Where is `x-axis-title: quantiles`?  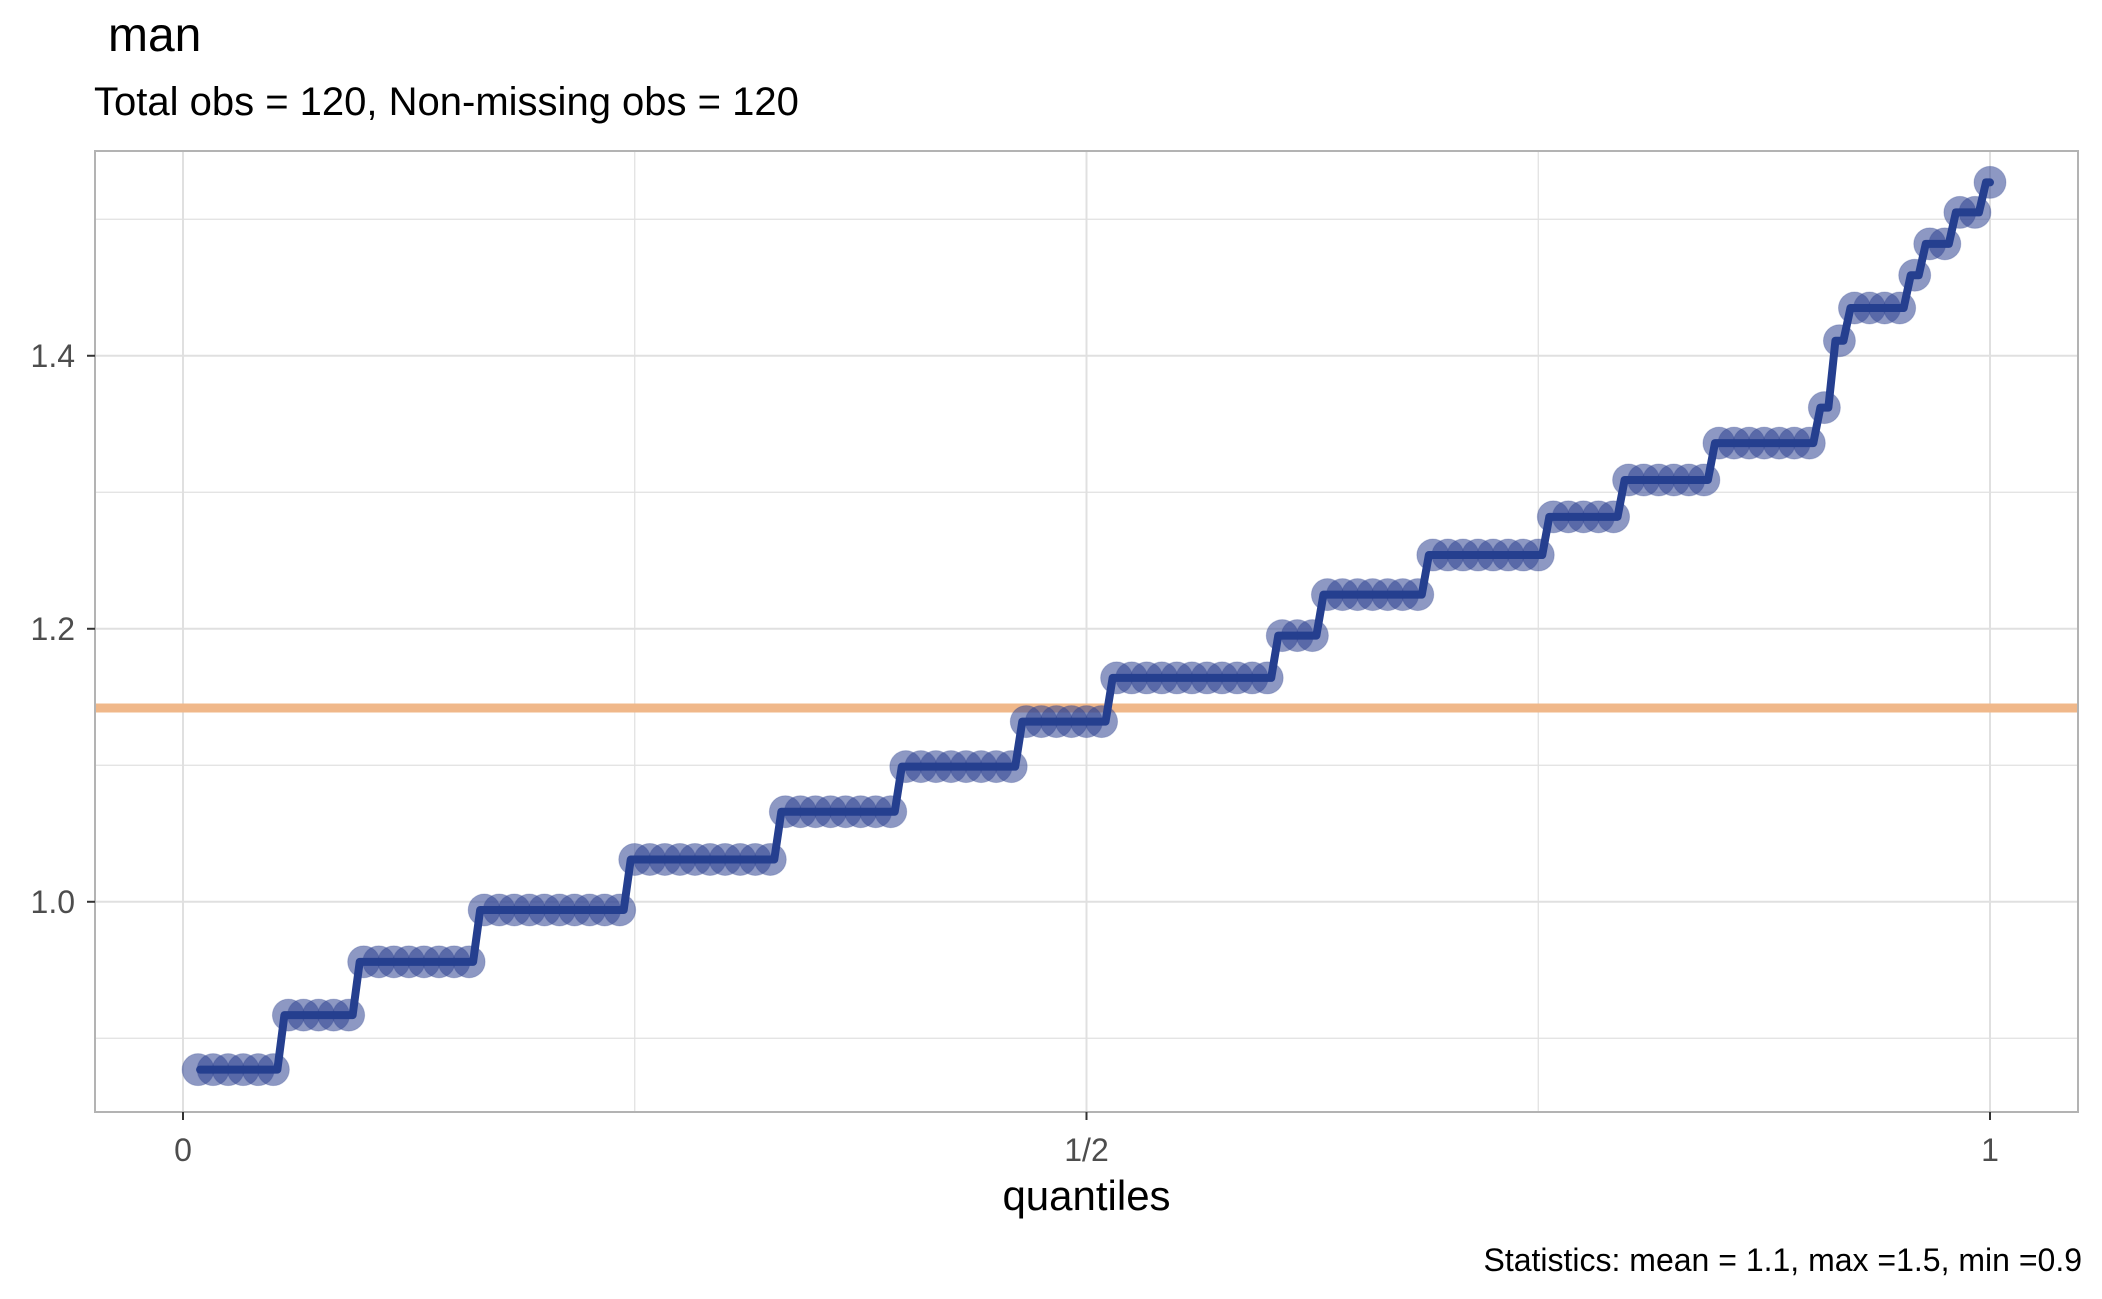 x-axis-title: quantiles is located at coordinates (1086, 1195).